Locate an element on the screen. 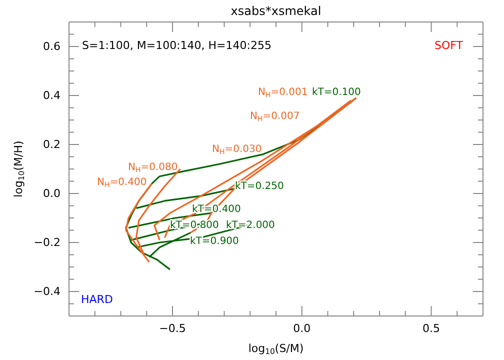 The image size is (504, 360). series-label: N$_{H}$=0.007 is located at coordinates (275, 117).